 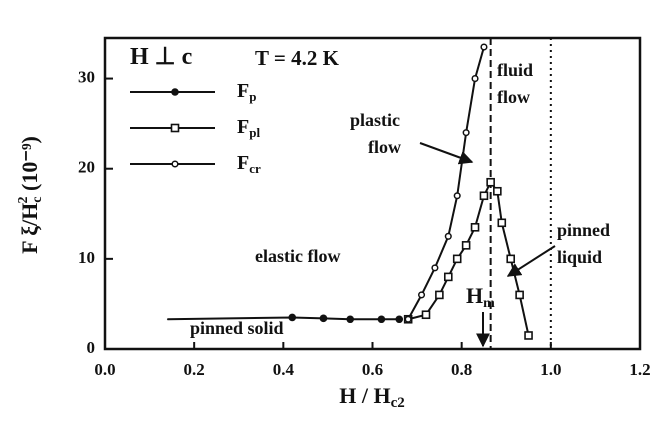 I want to click on annotation-text: plastic, so click(x=375, y=120).